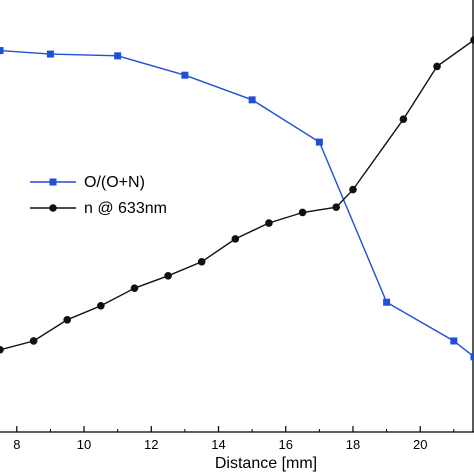 The width and height of the screenshot is (474, 474). What do you see at coordinates (125, 208) in the screenshot?
I see `legend-label: n @ 633nm` at bounding box center [125, 208].